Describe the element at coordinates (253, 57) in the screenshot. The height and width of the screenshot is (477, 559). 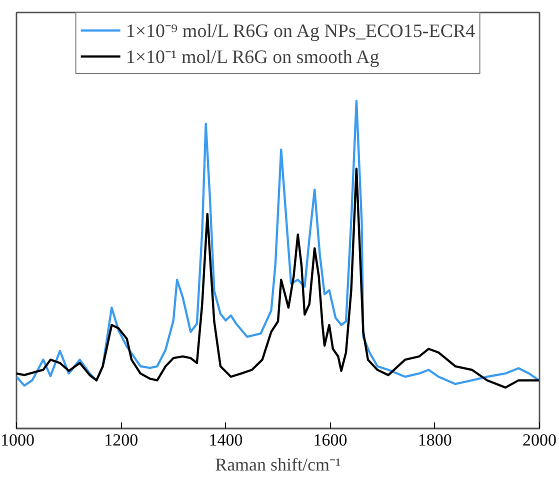
I see `legend-label: 1×10⁻¹ mol/L R6G on smooth Ag` at that location.